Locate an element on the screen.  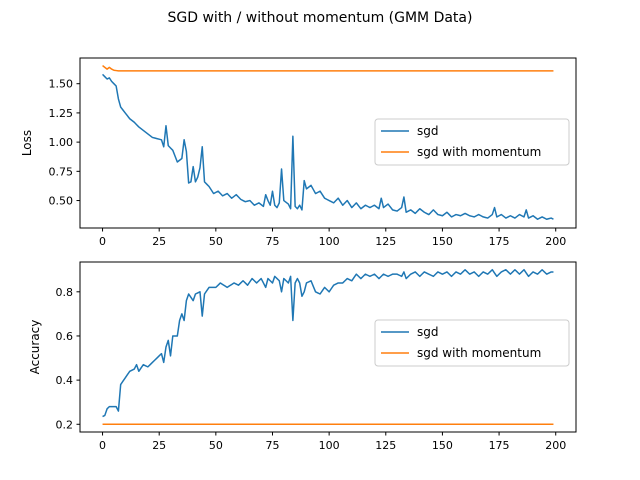
accuracy-legend-box is located at coordinates (472, 343).